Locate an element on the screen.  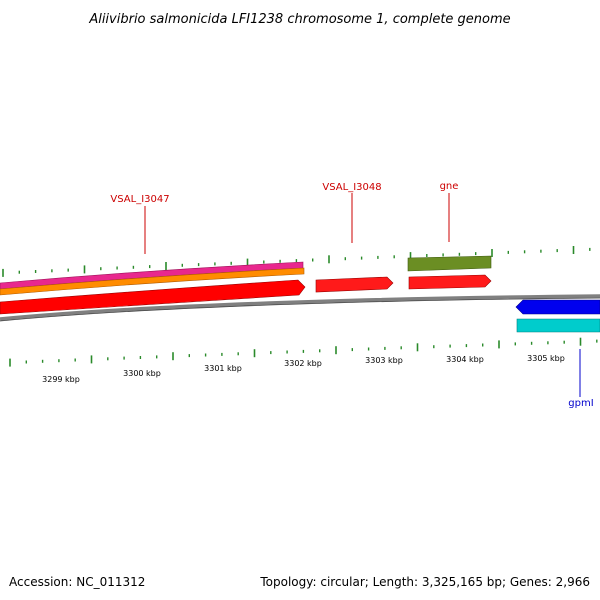
kbp-label-3299: 3299 kbp is located at coordinates (61, 379).